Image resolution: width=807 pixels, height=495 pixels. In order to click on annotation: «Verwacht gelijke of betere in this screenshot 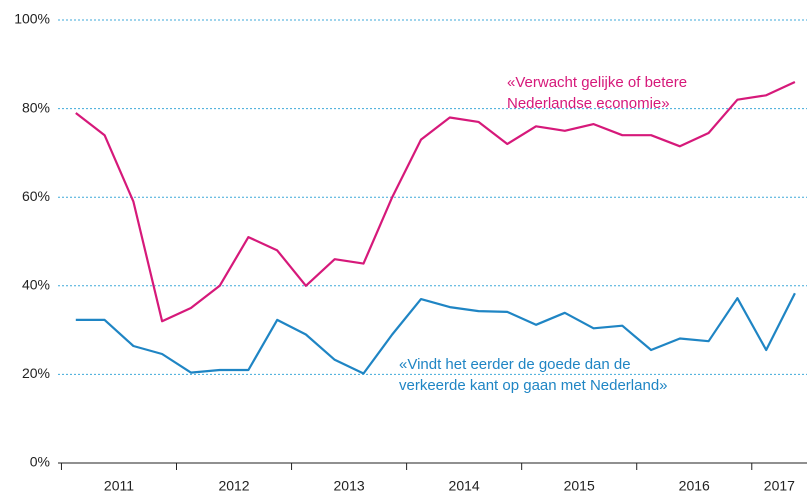, I will do `click(597, 82)`.